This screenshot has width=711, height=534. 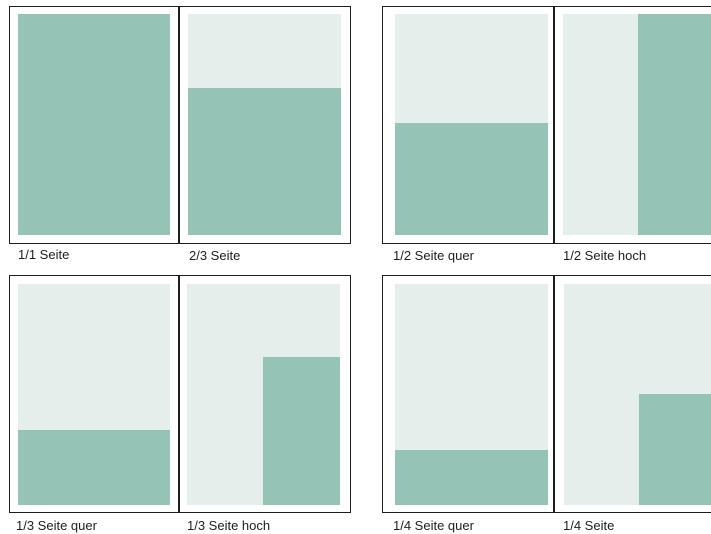 I want to click on ad-area-1-3-hoch, so click(x=301, y=431).